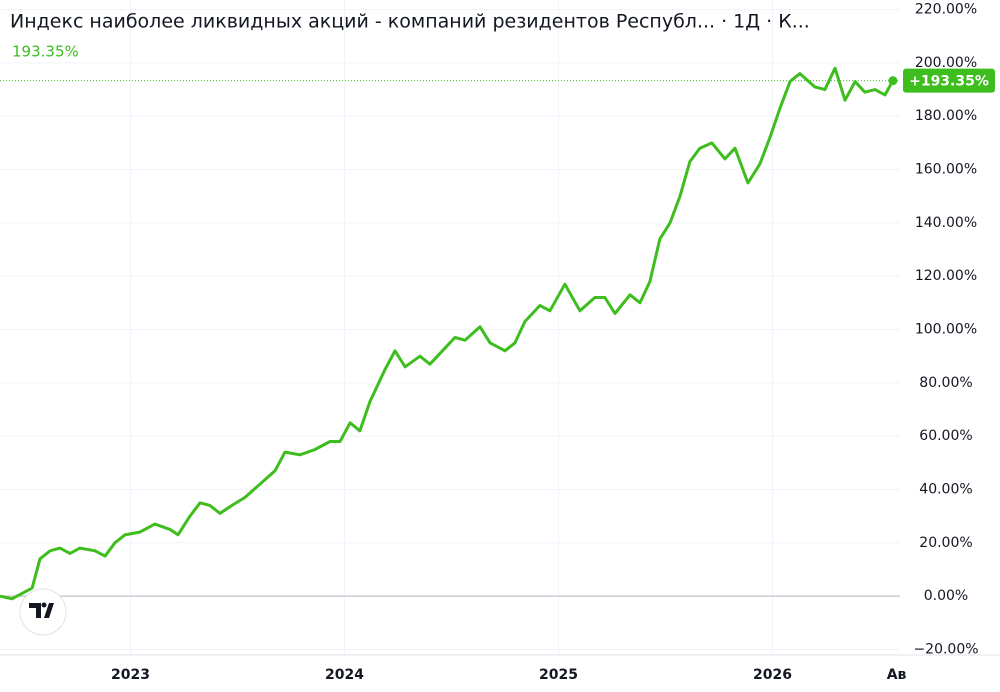 This screenshot has height=692, width=1000. Describe the element at coordinates (945, 649) in the screenshot. I see `y-tick-label: −20.00%` at that location.